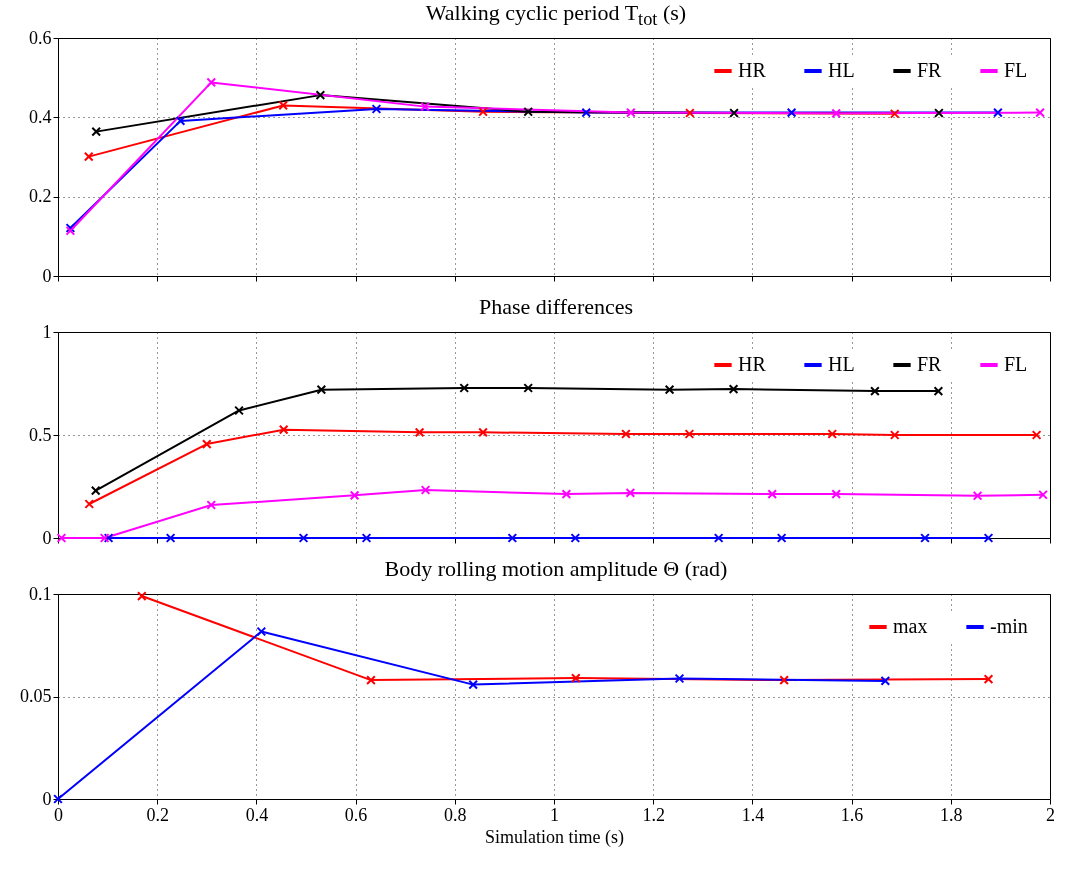 The image size is (1070, 876). What do you see at coordinates (753, 814) in the screenshot?
I see `x-tick-label: 1.4` at bounding box center [753, 814].